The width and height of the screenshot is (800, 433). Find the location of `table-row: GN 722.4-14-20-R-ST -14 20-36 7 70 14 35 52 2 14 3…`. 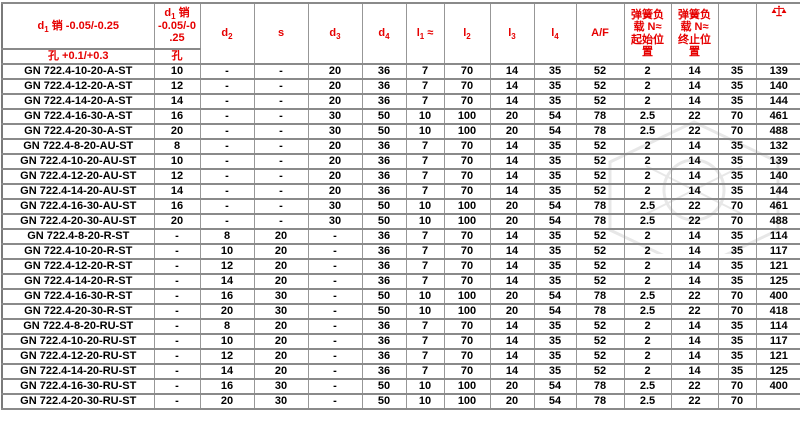

table-row: GN 722.4-14-20-R-ST -14 20-36 7 70 14 35 52 2 14 3… is located at coordinates (400, 281).